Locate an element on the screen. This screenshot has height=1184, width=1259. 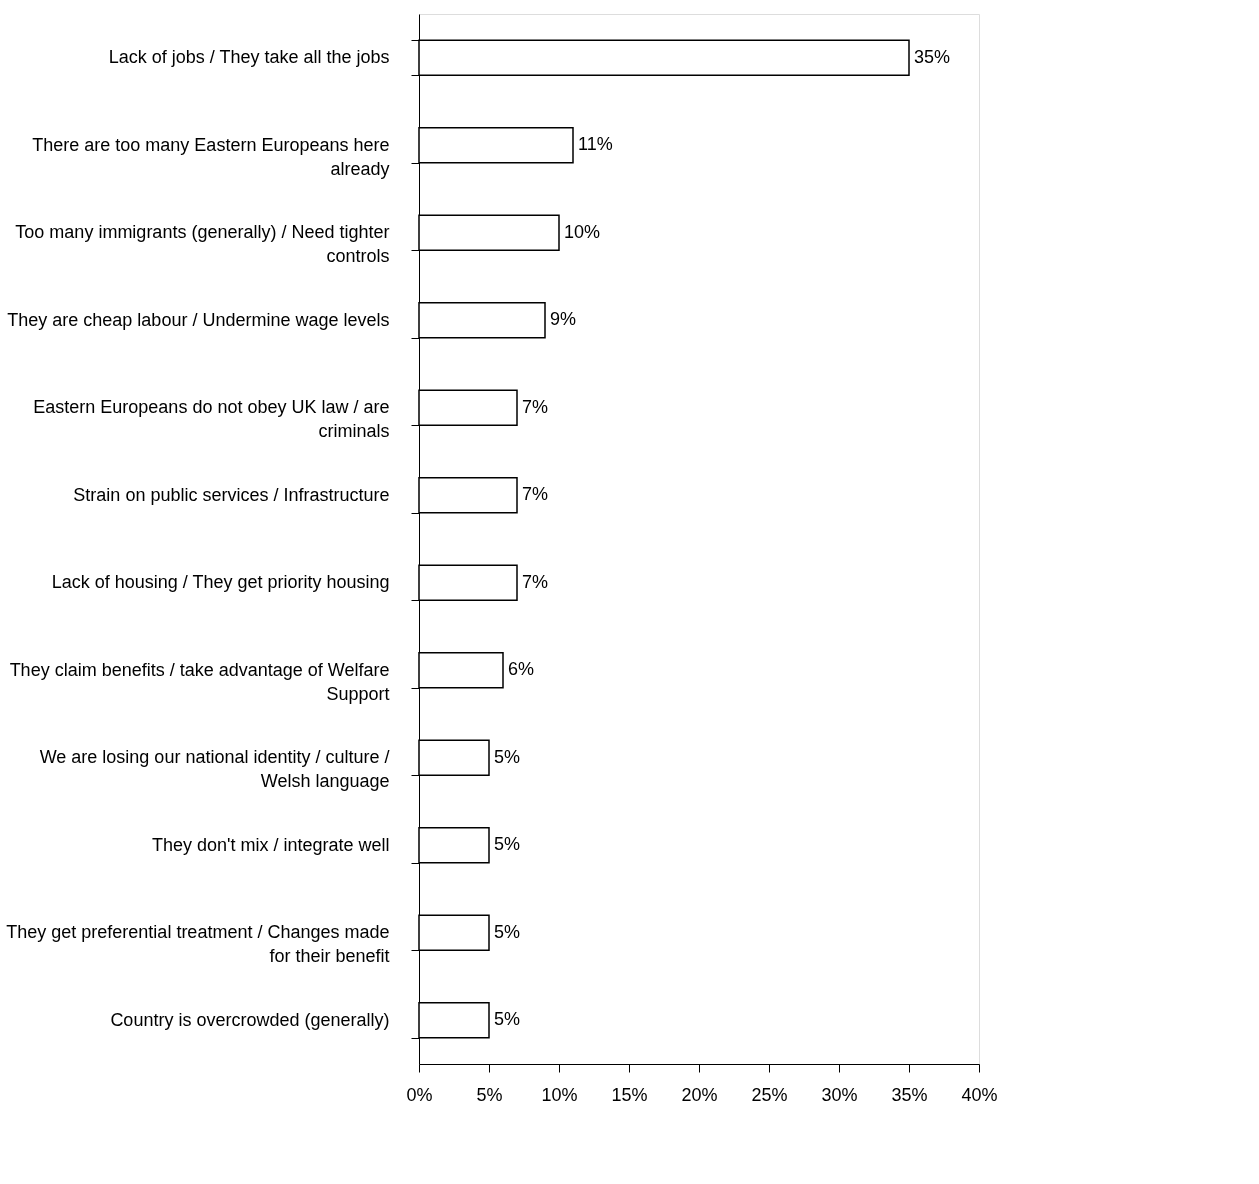
x-tick-label: 0% is located at coordinates (419, 1094).